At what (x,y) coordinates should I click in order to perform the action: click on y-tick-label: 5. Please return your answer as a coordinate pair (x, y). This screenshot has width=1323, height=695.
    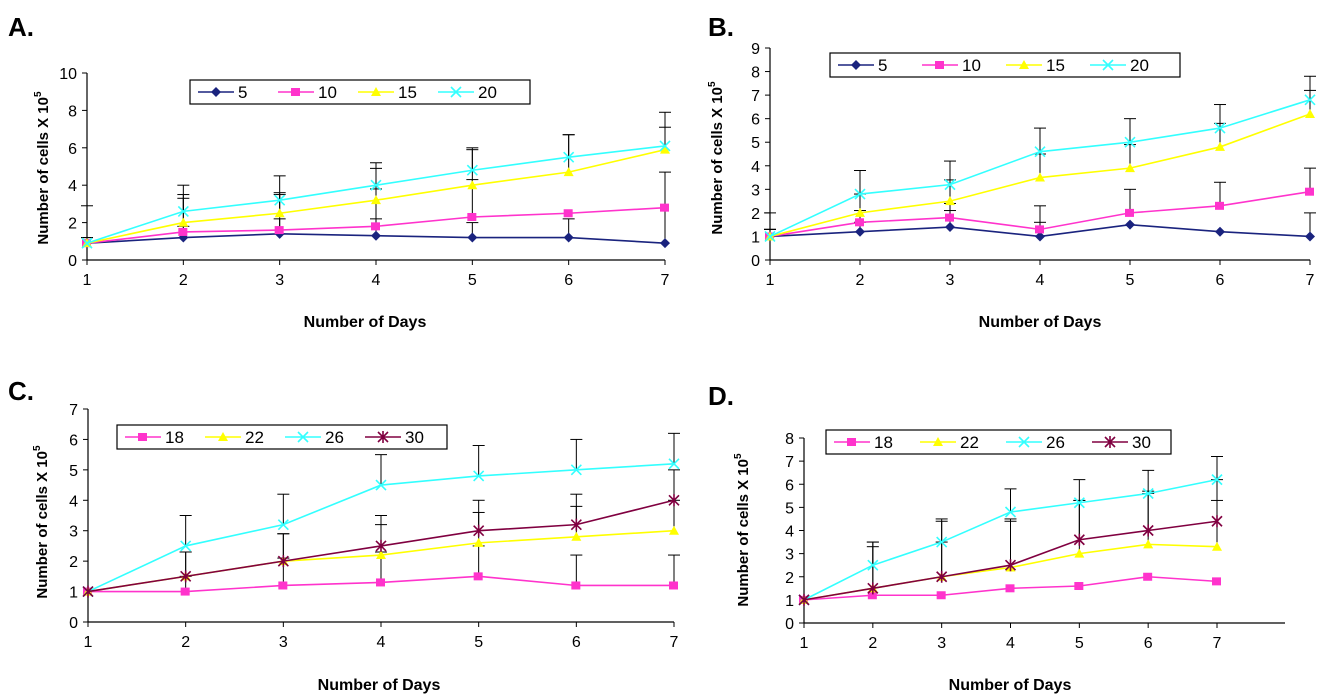
    Looking at the image, I should click on (755, 143).